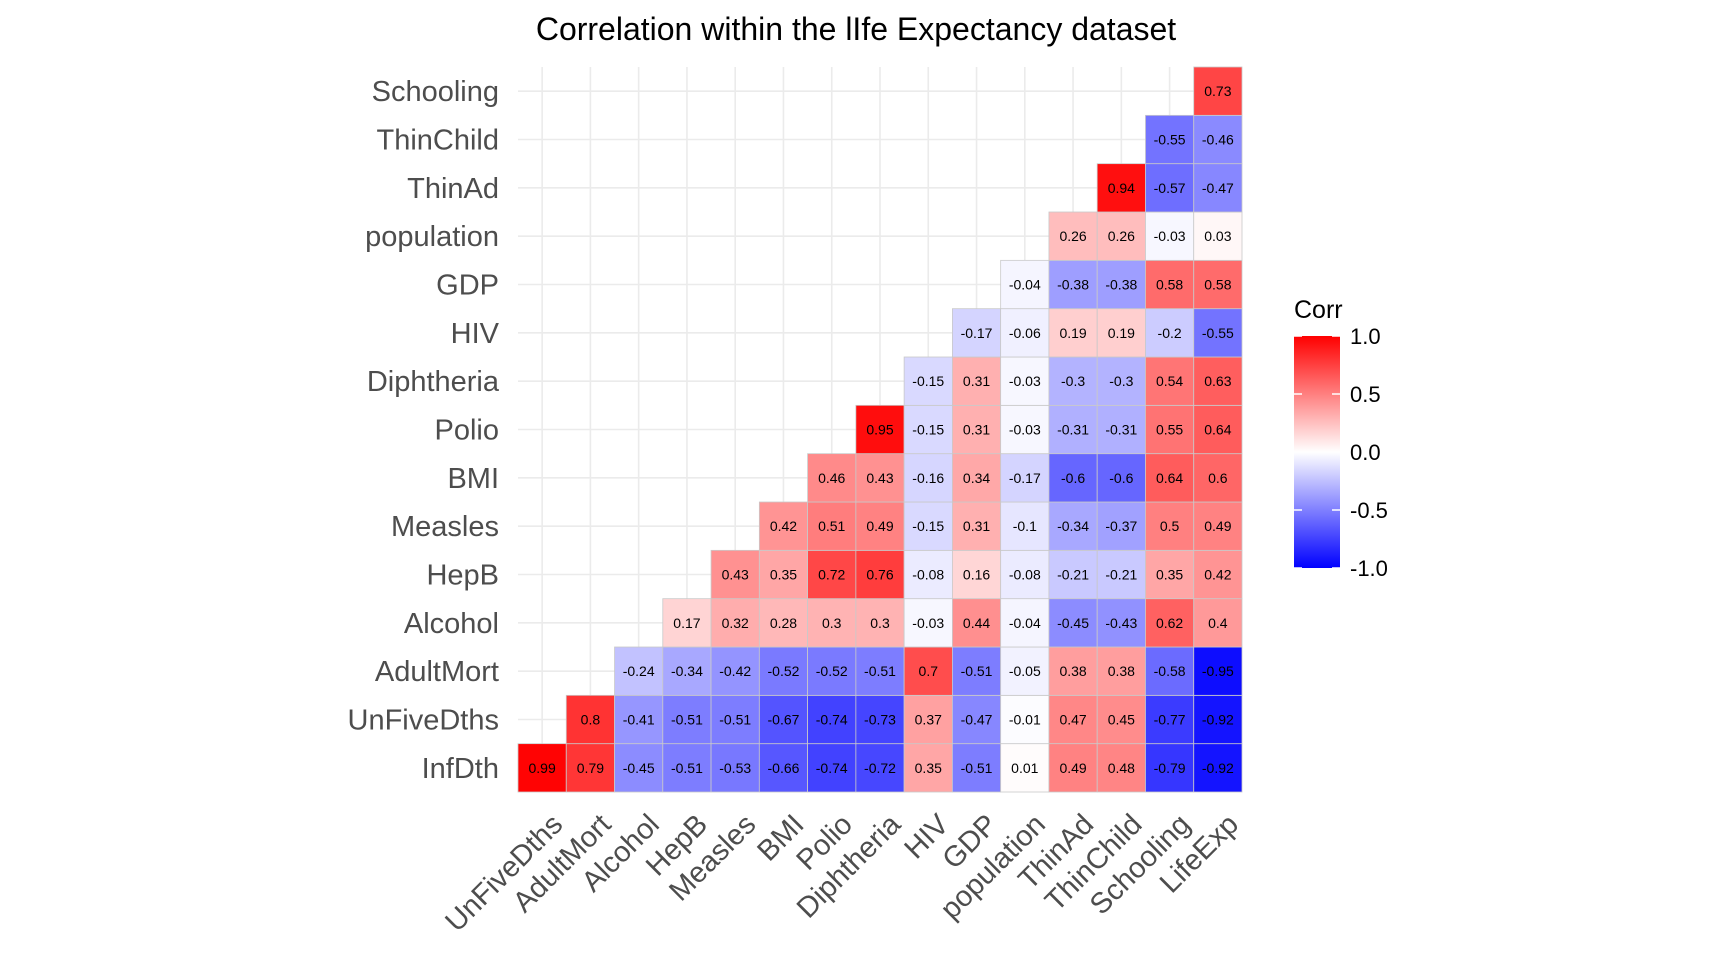 Image resolution: width=1728 pixels, height=960 pixels. I want to click on cell-value-label: -0.46, so click(1218, 140).